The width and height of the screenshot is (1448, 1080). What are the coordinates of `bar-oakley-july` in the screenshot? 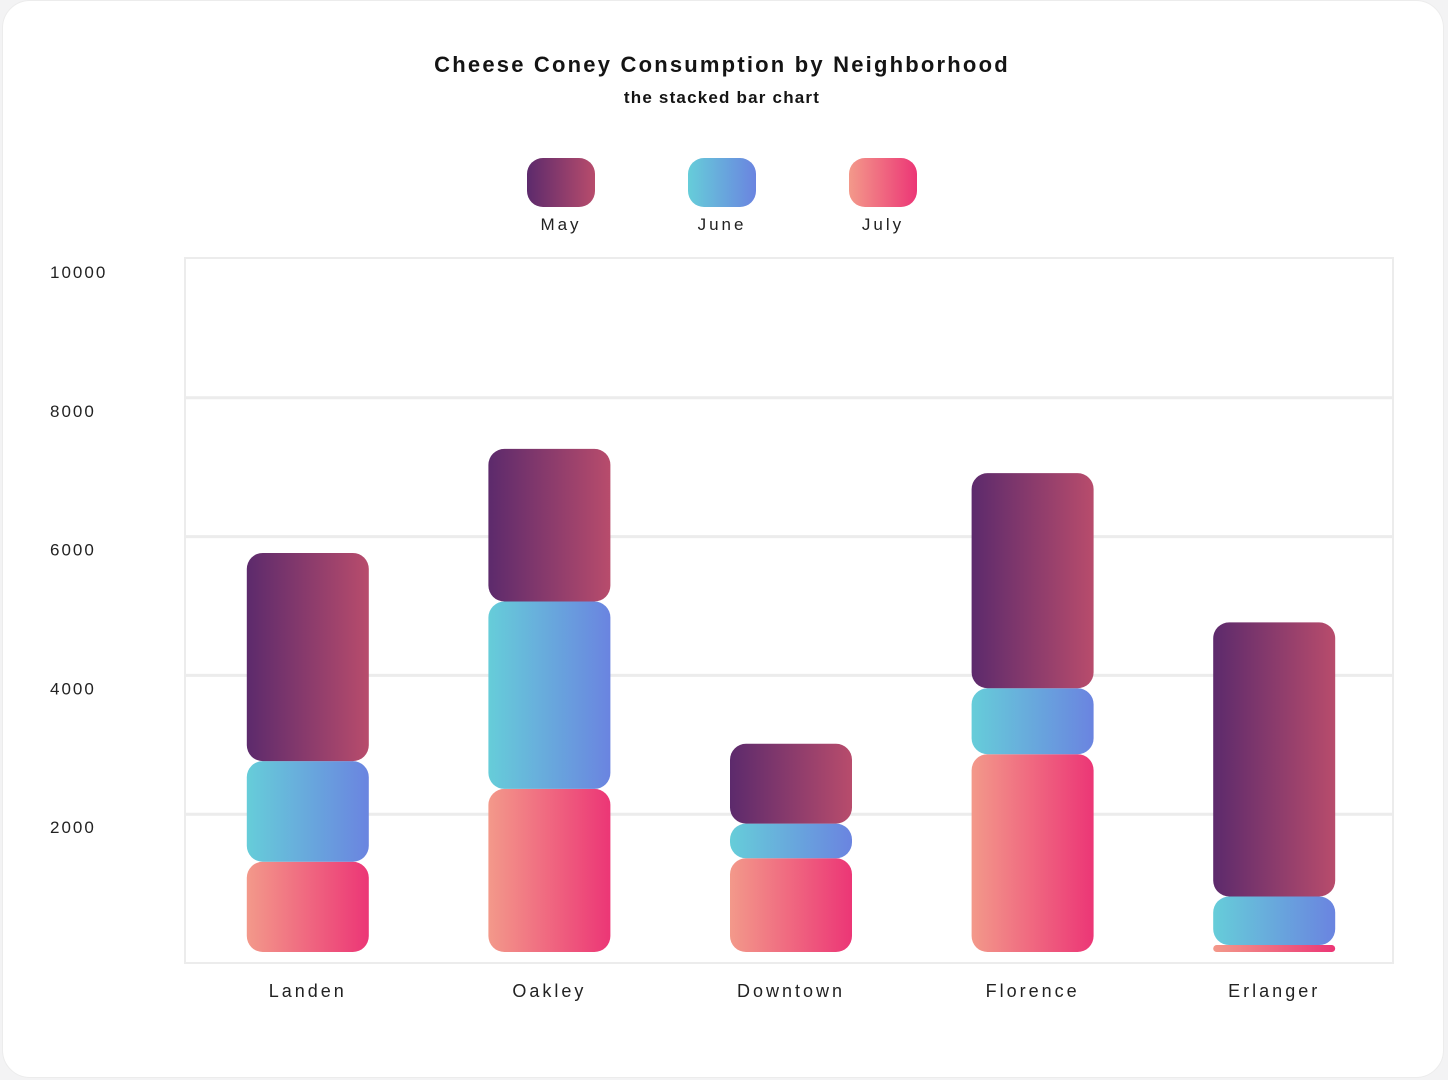 It's located at (549, 870).